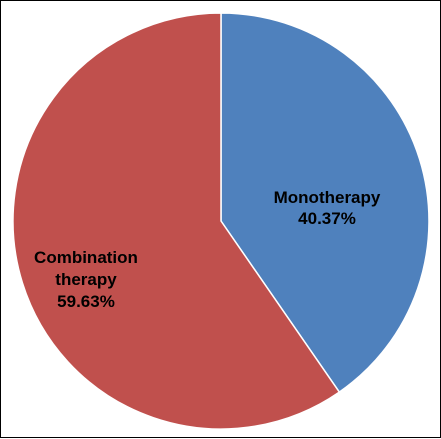 The image size is (441, 439). What do you see at coordinates (86, 301) in the screenshot?
I see `slice-value-label: 59.63%` at bounding box center [86, 301].